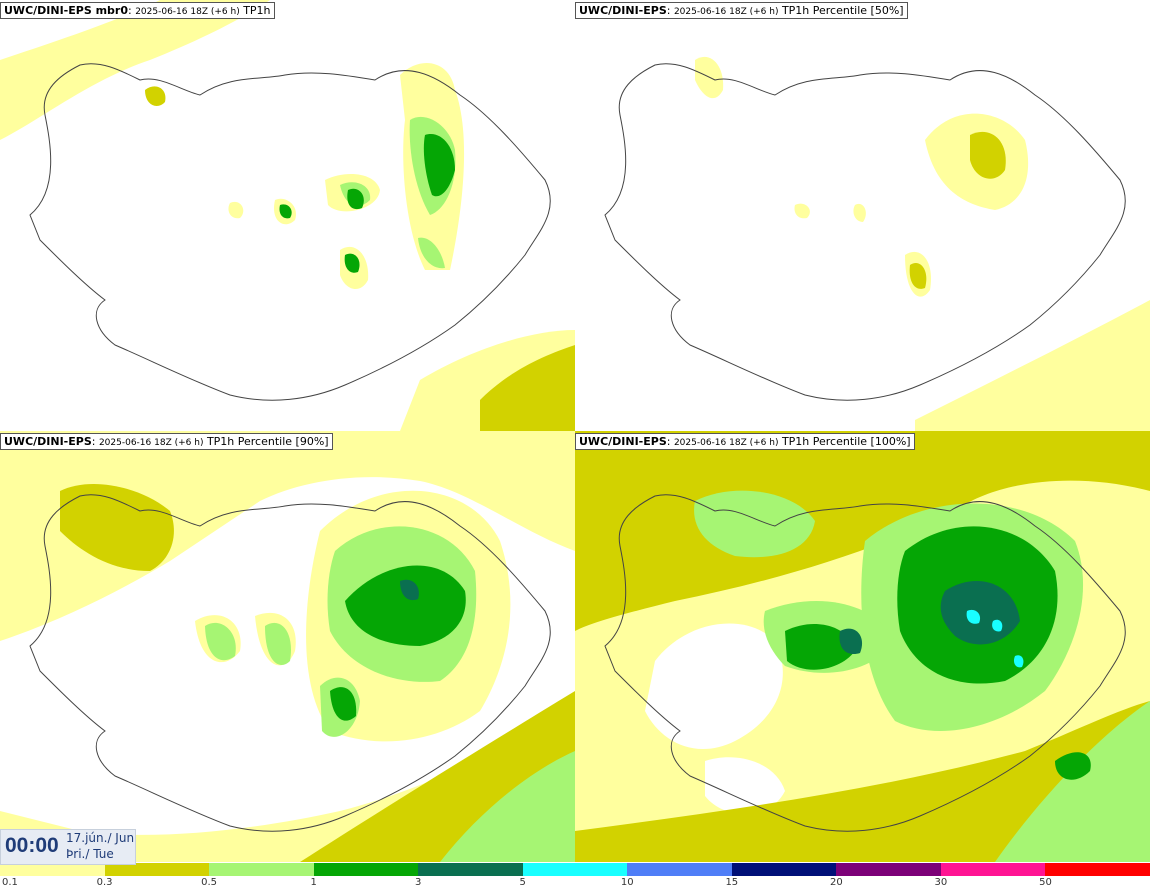 This screenshot has width=1150, height=891. Describe the element at coordinates (32, 845) in the screenshot. I see `valid-time: 00:00` at that location.